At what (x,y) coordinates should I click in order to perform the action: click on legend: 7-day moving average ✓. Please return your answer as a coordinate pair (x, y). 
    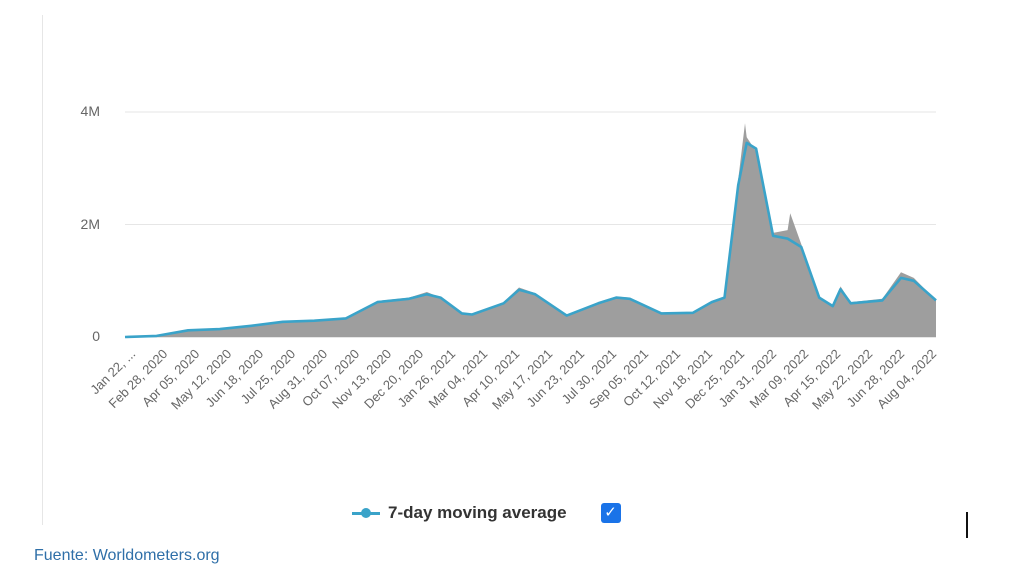
    Looking at the image, I should click on (486, 513).